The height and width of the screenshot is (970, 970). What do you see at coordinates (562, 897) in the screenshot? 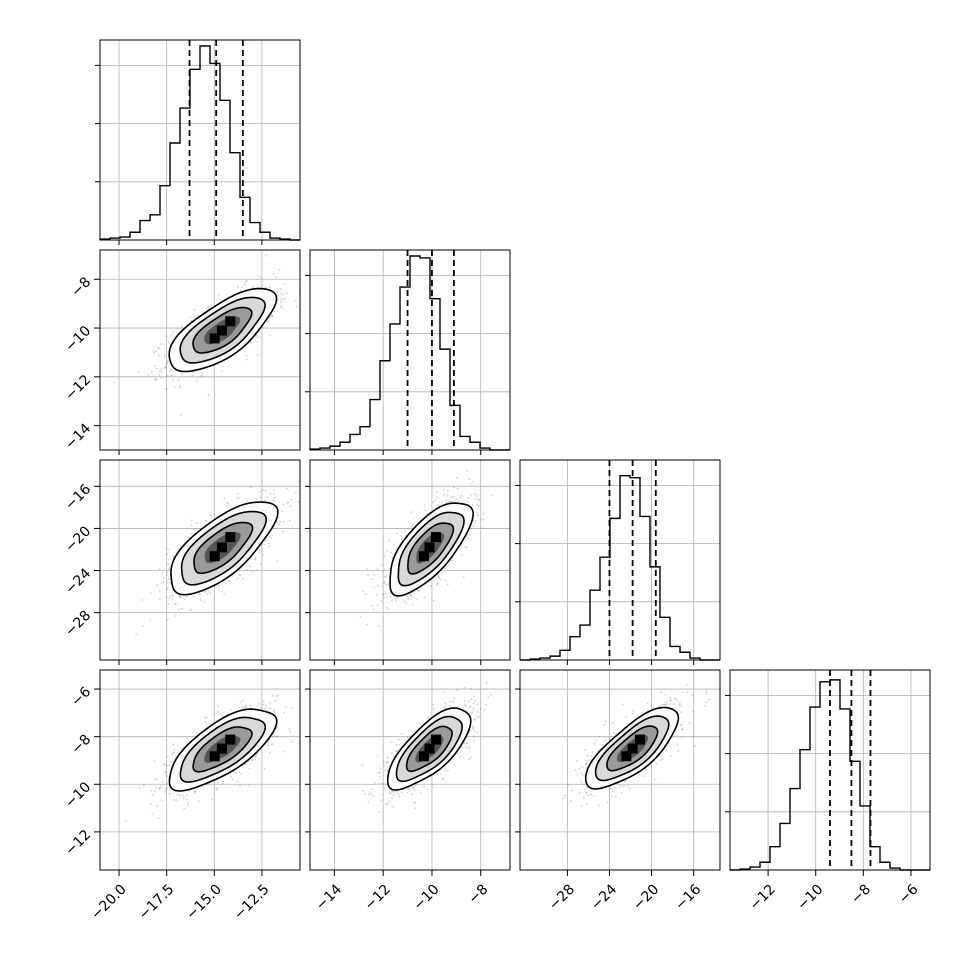
I see `x-tick-label: −28` at bounding box center [562, 897].